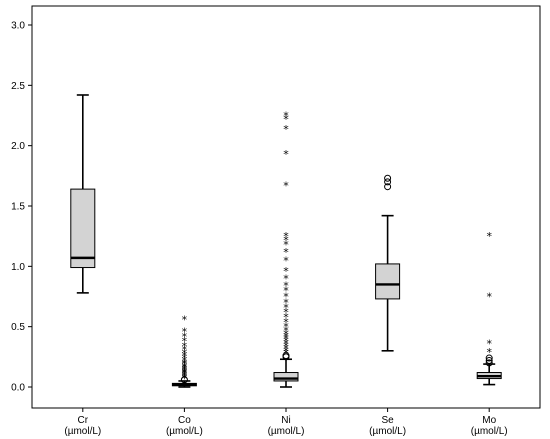 Image resolution: width=550 pixels, height=439 pixels. Describe the element at coordinates (82, 431) in the screenshot. I see `category-unit-cr: (µmol/L)` at that location.